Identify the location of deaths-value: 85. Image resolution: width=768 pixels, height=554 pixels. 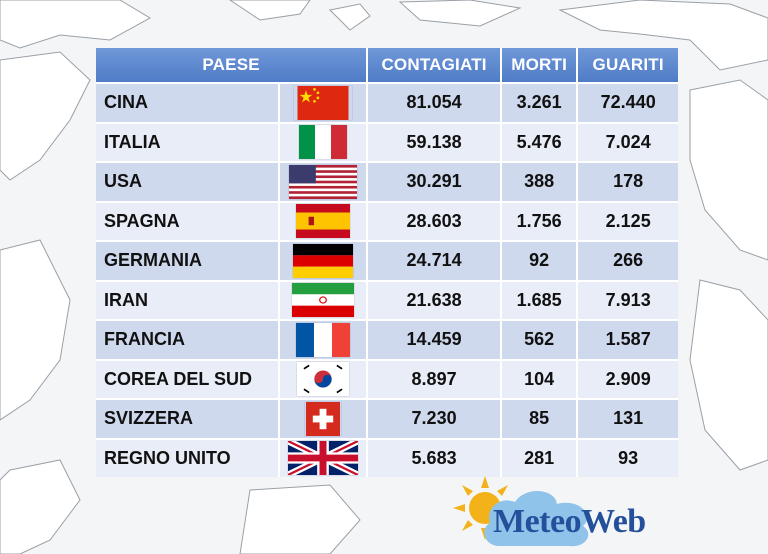
(540, 418).